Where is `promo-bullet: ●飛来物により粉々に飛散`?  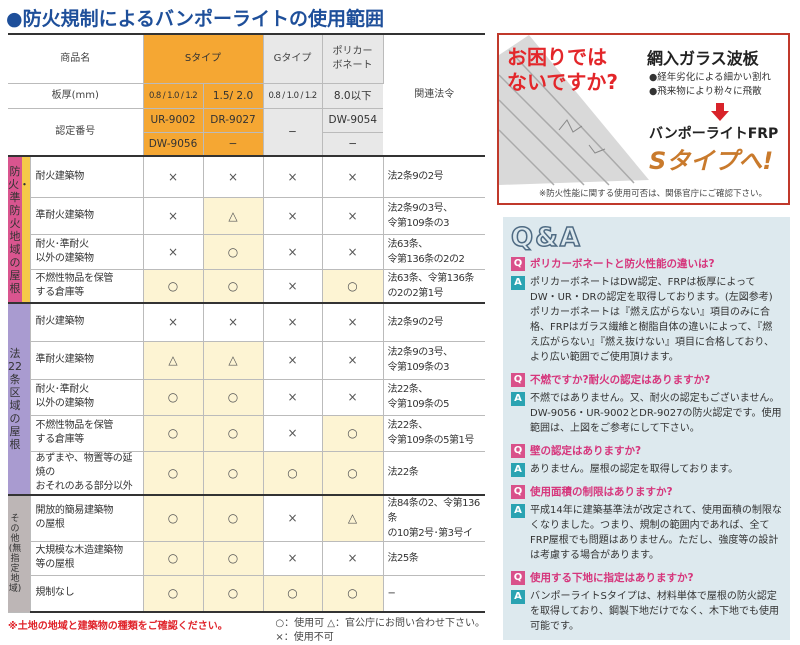 promo-bullet: ●飛来物により粉々に飛散 is located at coordinates (705, 91).